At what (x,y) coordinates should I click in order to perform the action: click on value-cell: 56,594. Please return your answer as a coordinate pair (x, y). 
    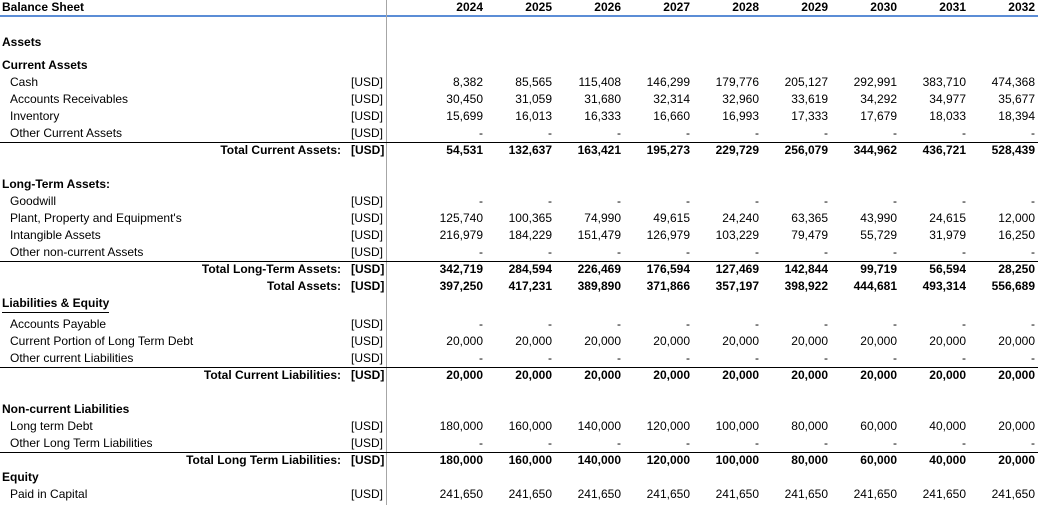
    Looking at the image, I should click on (947, 269).